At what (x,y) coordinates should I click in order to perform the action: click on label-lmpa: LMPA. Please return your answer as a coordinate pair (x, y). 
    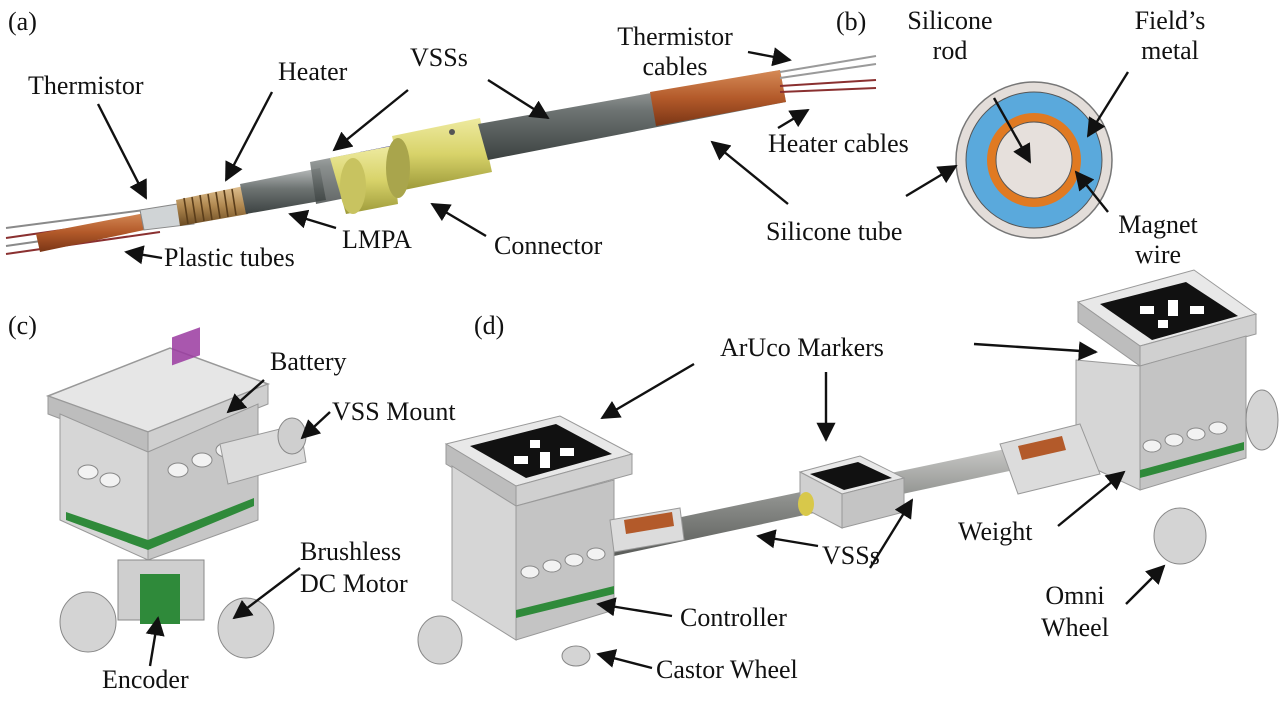
    Looking at the image, I should click on (377, 239).